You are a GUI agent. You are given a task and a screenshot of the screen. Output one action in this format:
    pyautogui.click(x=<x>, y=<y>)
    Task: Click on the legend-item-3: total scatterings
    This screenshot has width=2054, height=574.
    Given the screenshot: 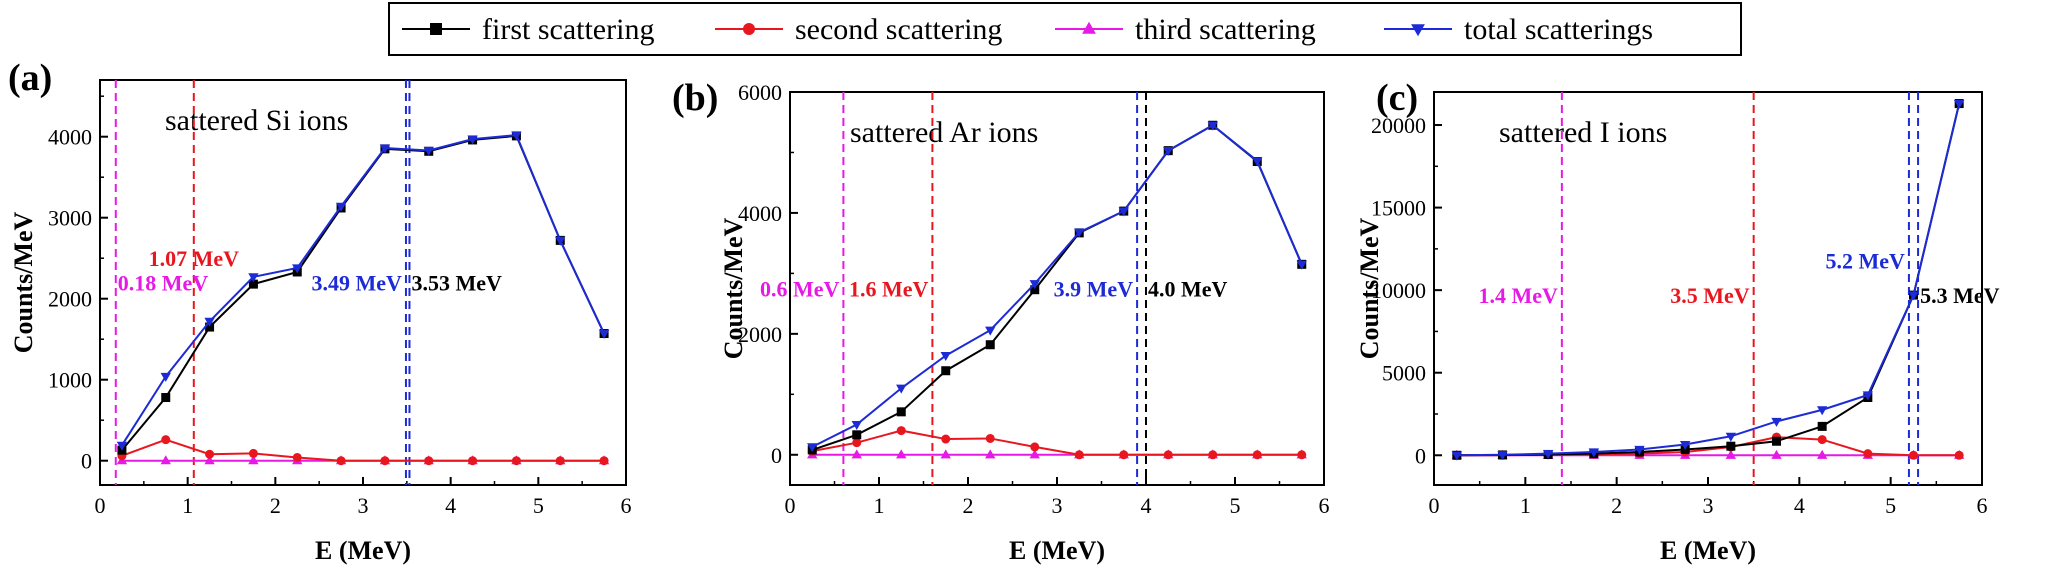 What is the action you would take?
    pyautogui.click(x=1518, y=29)
    